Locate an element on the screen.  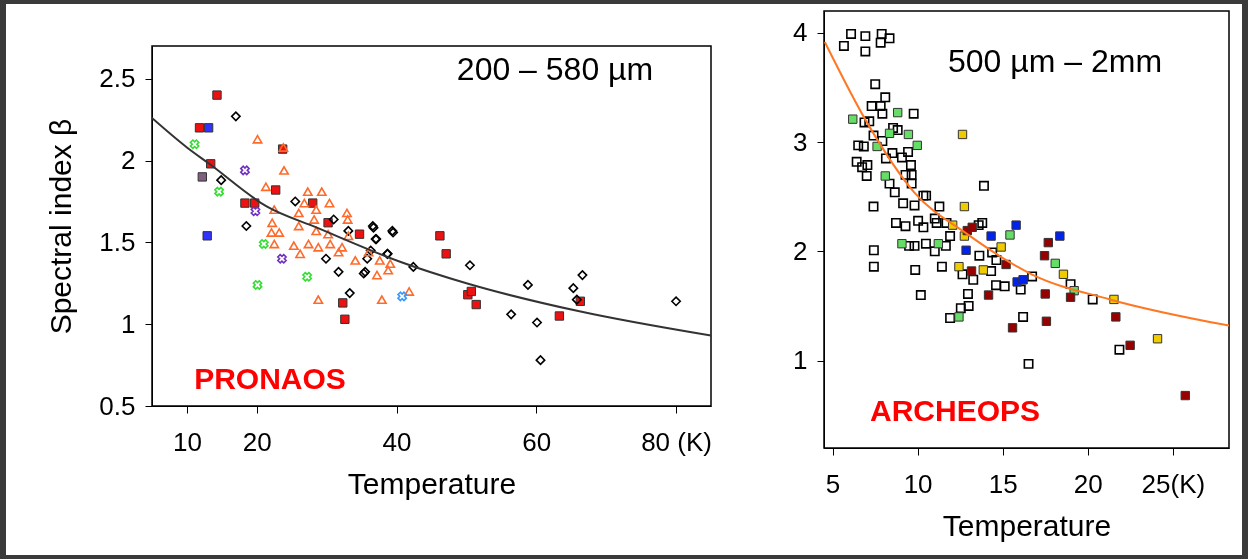
x-tick-label: 80 (K) is located at coordinates (676, 441).